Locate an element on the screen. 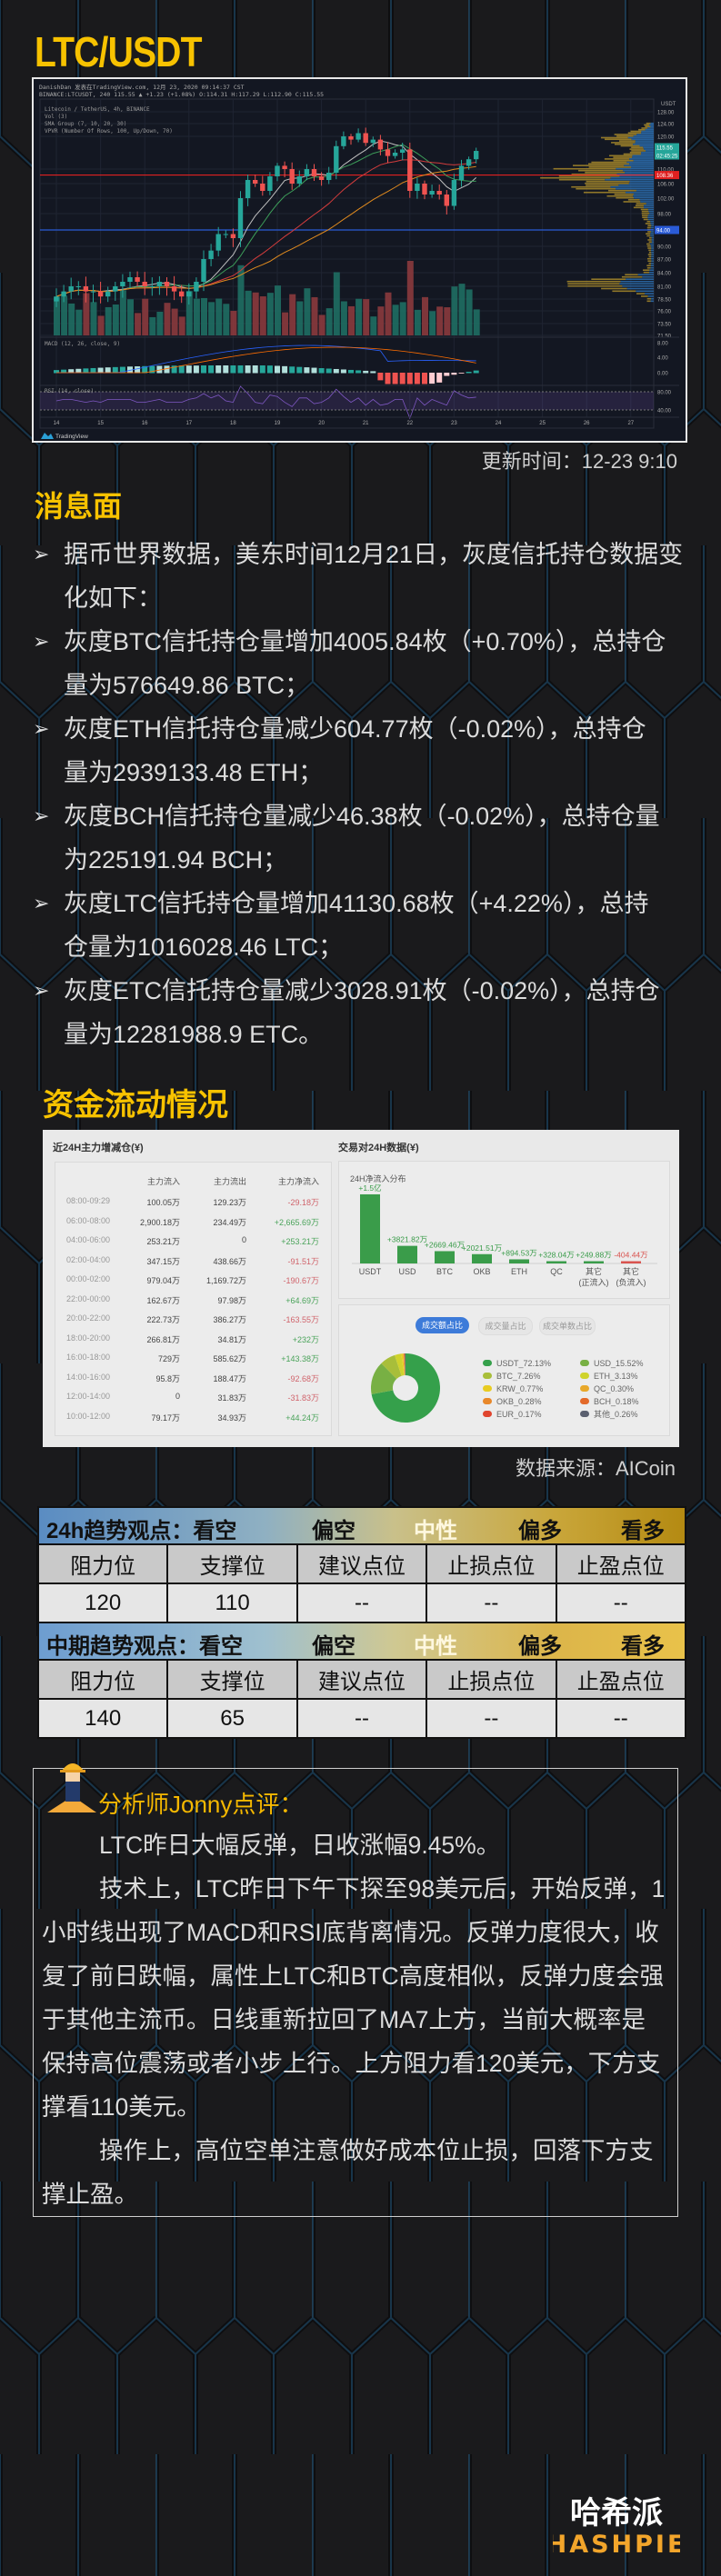 This screenshot has width=721, height=2576. row-outflow: 0 is located at coordinates (243, 1239).